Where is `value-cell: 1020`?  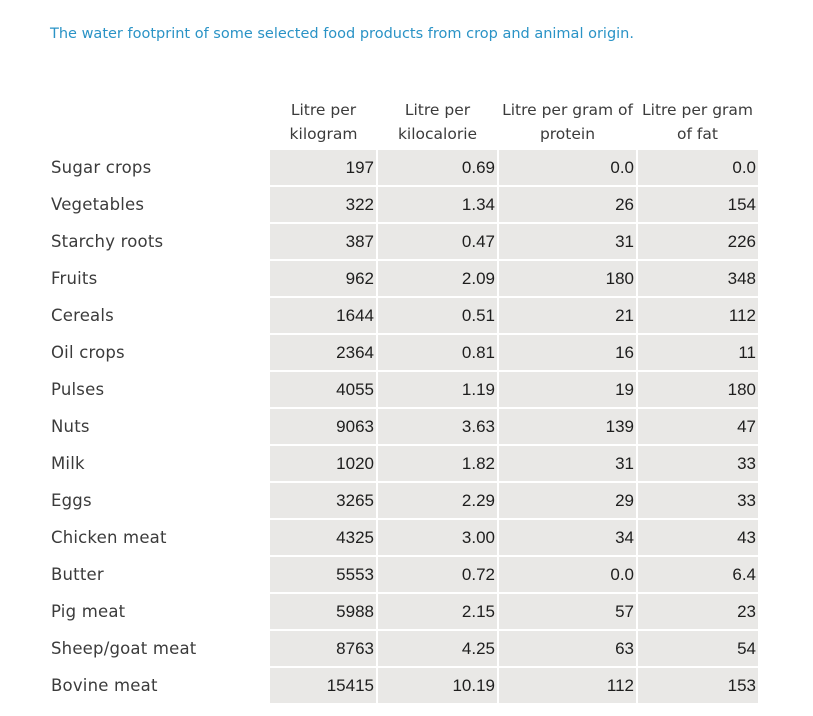 value-cell: 1020 is located at coordinates (324, 464).